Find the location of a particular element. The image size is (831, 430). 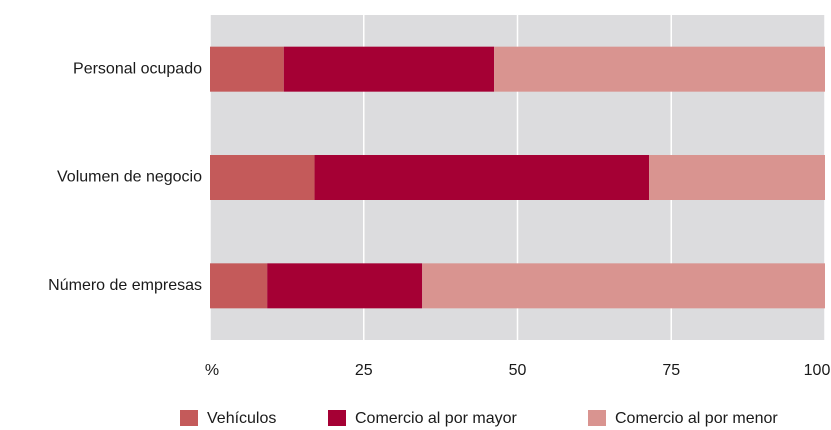

legend-label: Vehículos is located at coordinates (241, 418).